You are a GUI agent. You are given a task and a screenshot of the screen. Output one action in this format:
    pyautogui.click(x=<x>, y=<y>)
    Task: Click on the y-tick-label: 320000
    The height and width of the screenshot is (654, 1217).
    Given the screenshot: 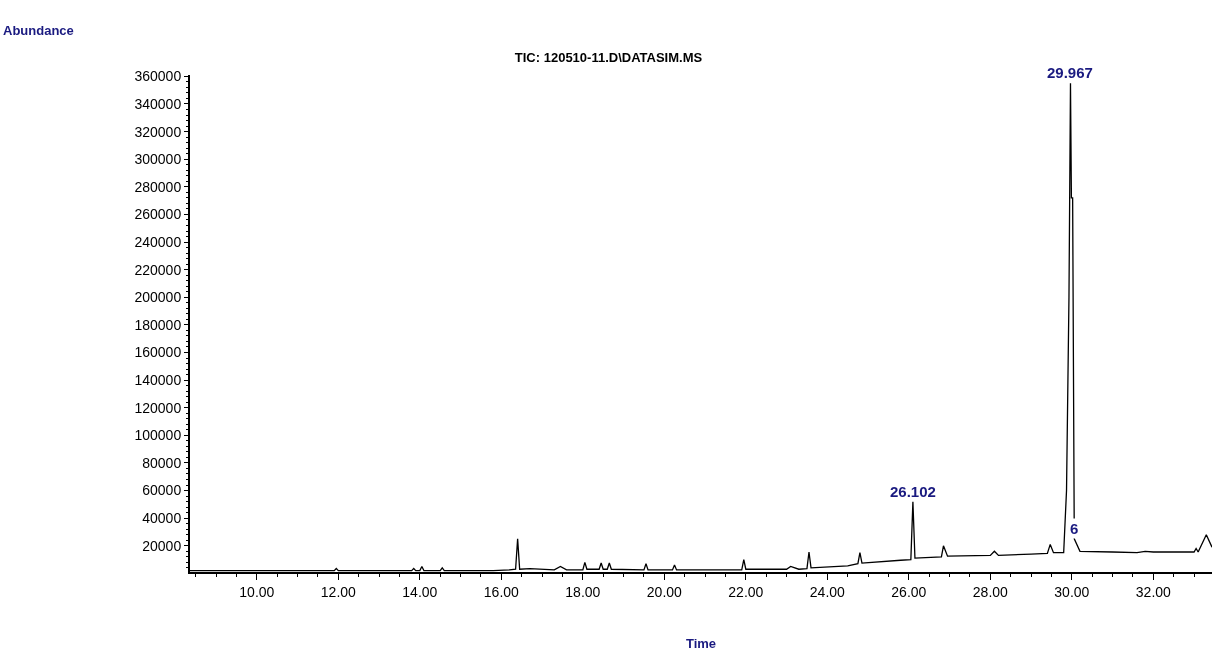 What is the action you would take?
    pyautogui.click(x=158, y=131)
    